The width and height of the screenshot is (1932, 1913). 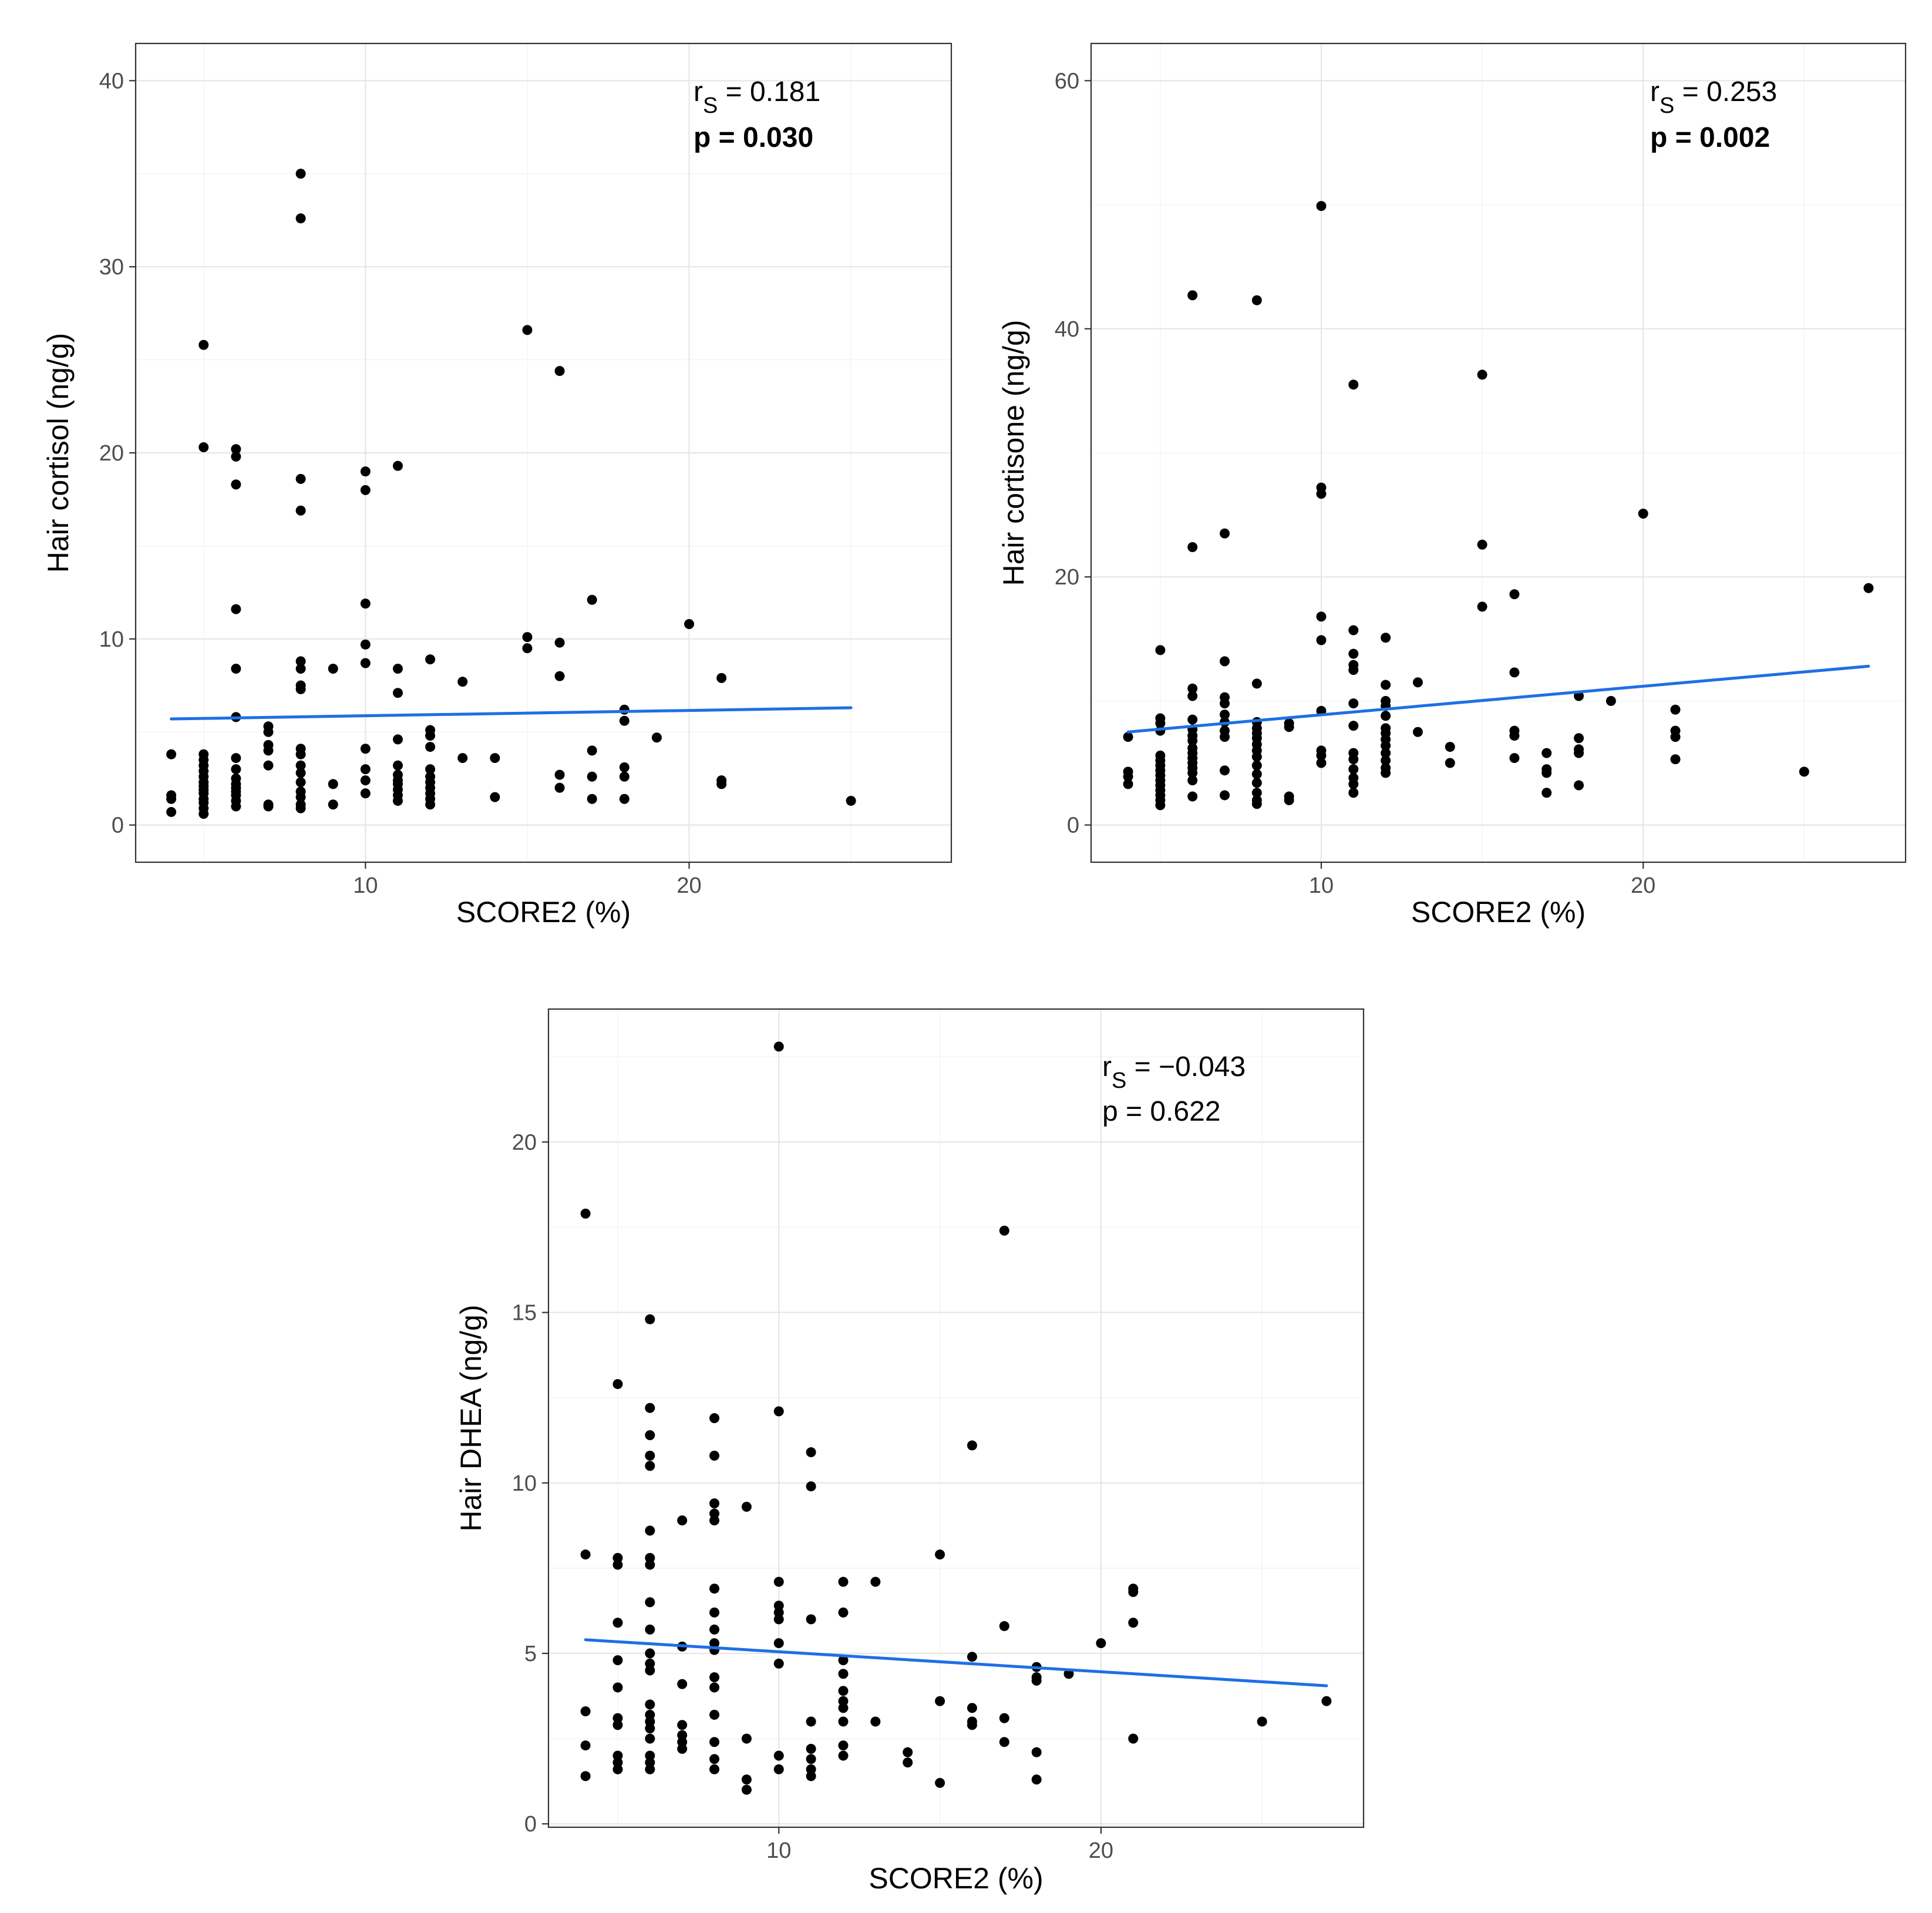 What do you see at coordinates (1321, 885) in the screenshot?
I see `x-tick-label: 10` at bounding box center [1321, 885].